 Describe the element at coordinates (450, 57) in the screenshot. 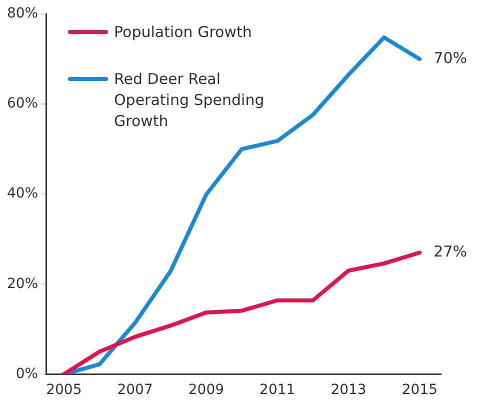

I see `annotation: 70%` at that location.